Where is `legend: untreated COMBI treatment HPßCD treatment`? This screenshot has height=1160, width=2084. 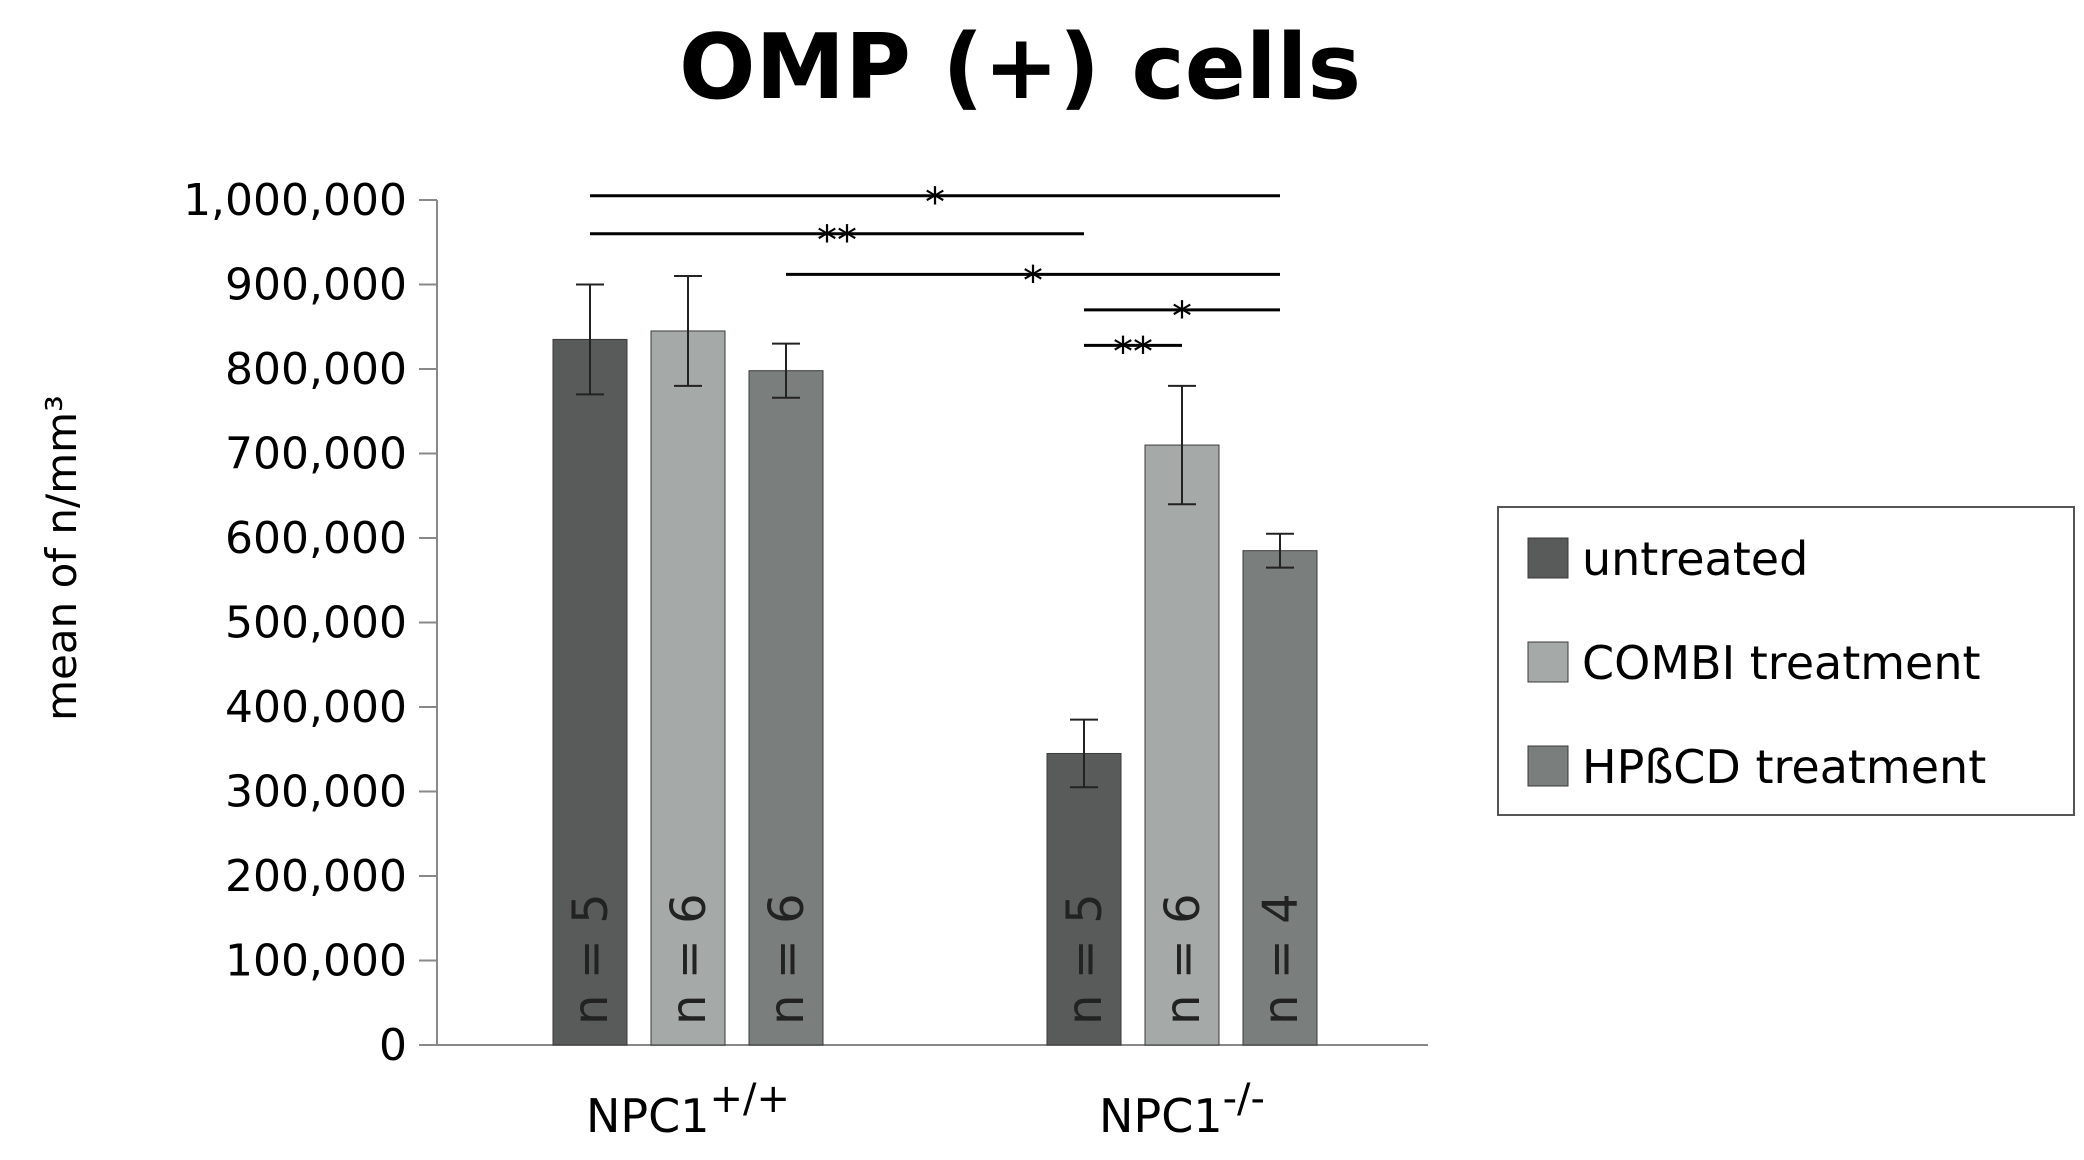
legend: untreated COMBI treatment HPßCD treatment is located at coordinates (1786, 661).